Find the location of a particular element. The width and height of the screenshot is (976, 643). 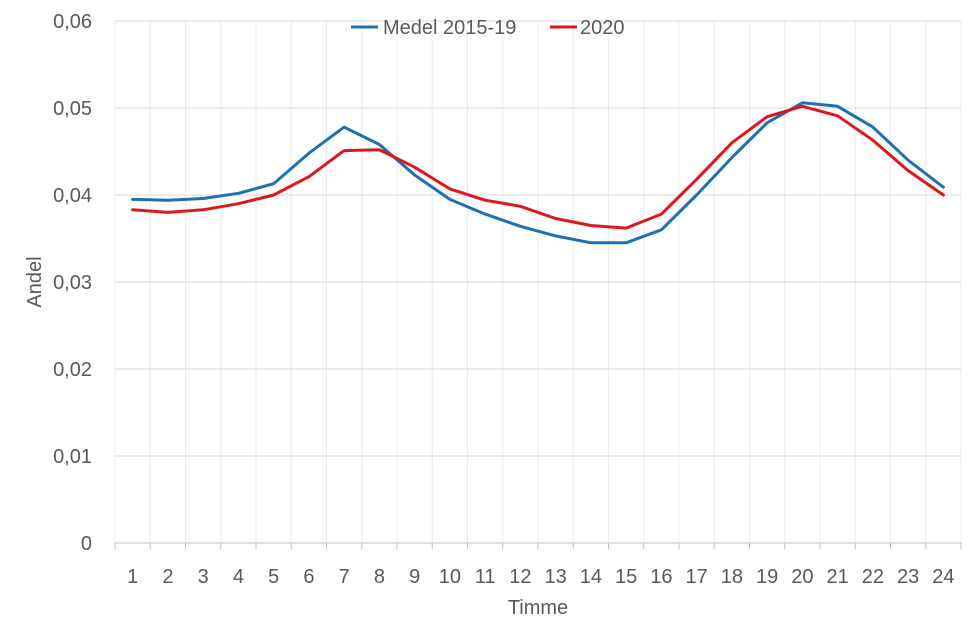

x-tick-label: 3 is located at coordinates (203, 577).